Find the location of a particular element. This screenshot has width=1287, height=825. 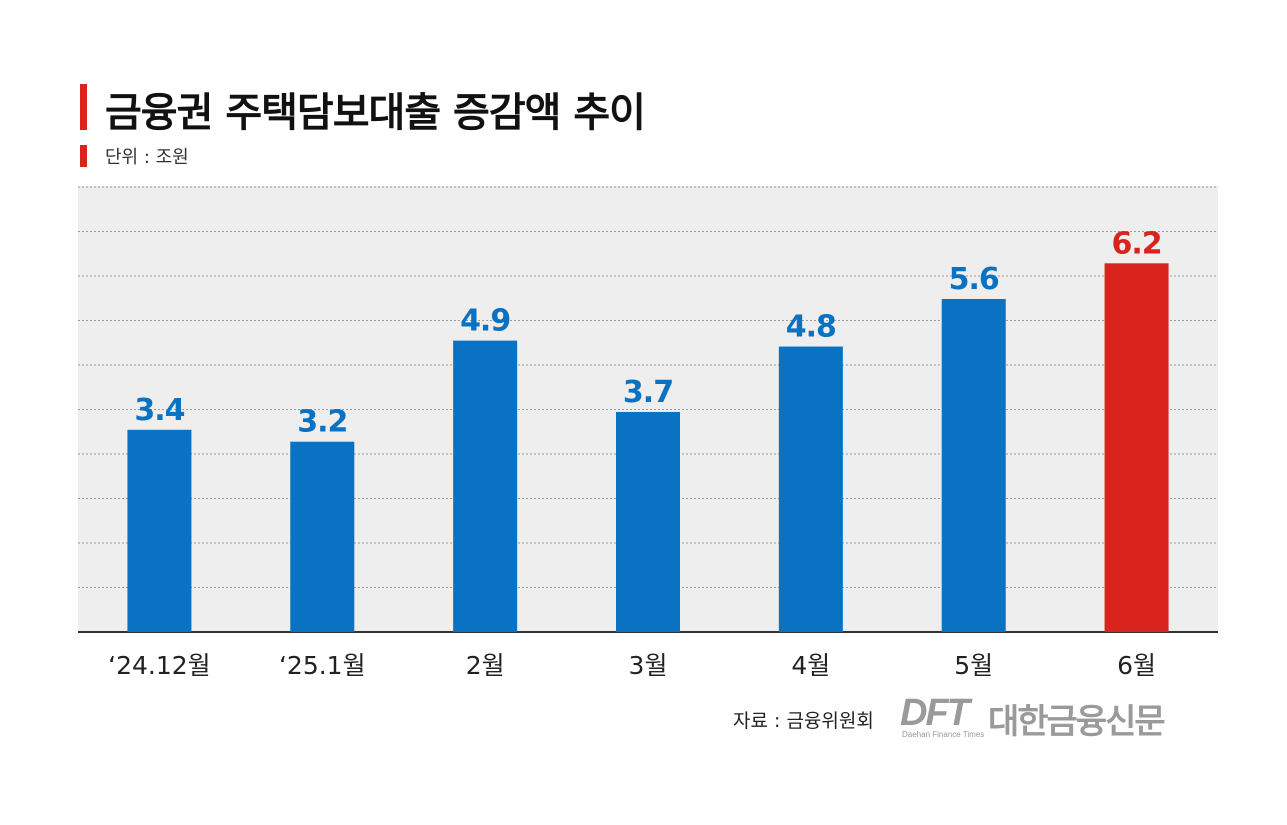

title-accent-bar is located at coordinates (83, 107).